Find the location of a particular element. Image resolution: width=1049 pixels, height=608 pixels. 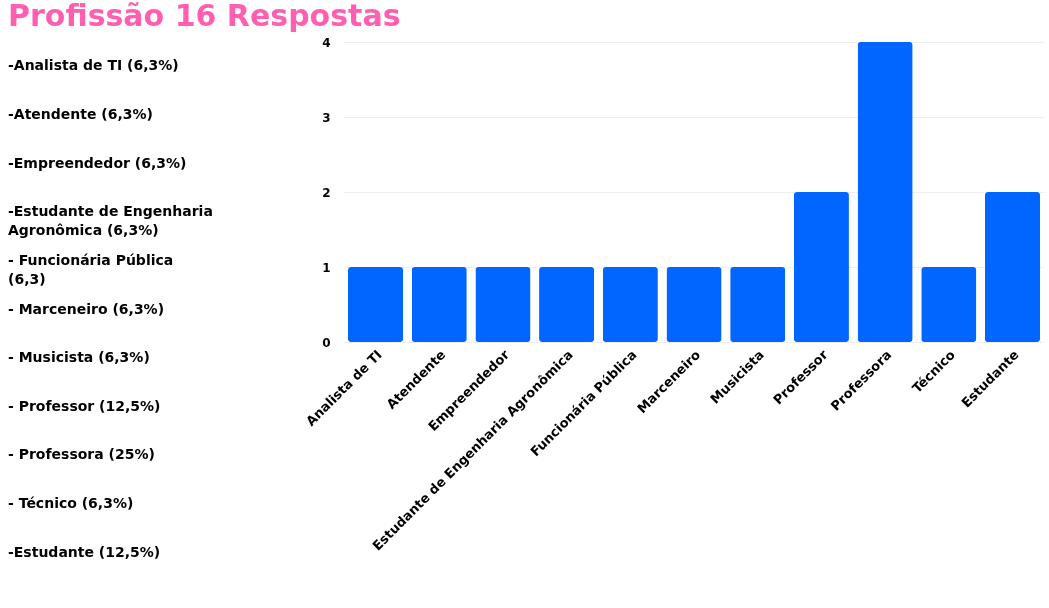

chart-title: Profissão 16 Respostas is located at coordinates (204, 16).